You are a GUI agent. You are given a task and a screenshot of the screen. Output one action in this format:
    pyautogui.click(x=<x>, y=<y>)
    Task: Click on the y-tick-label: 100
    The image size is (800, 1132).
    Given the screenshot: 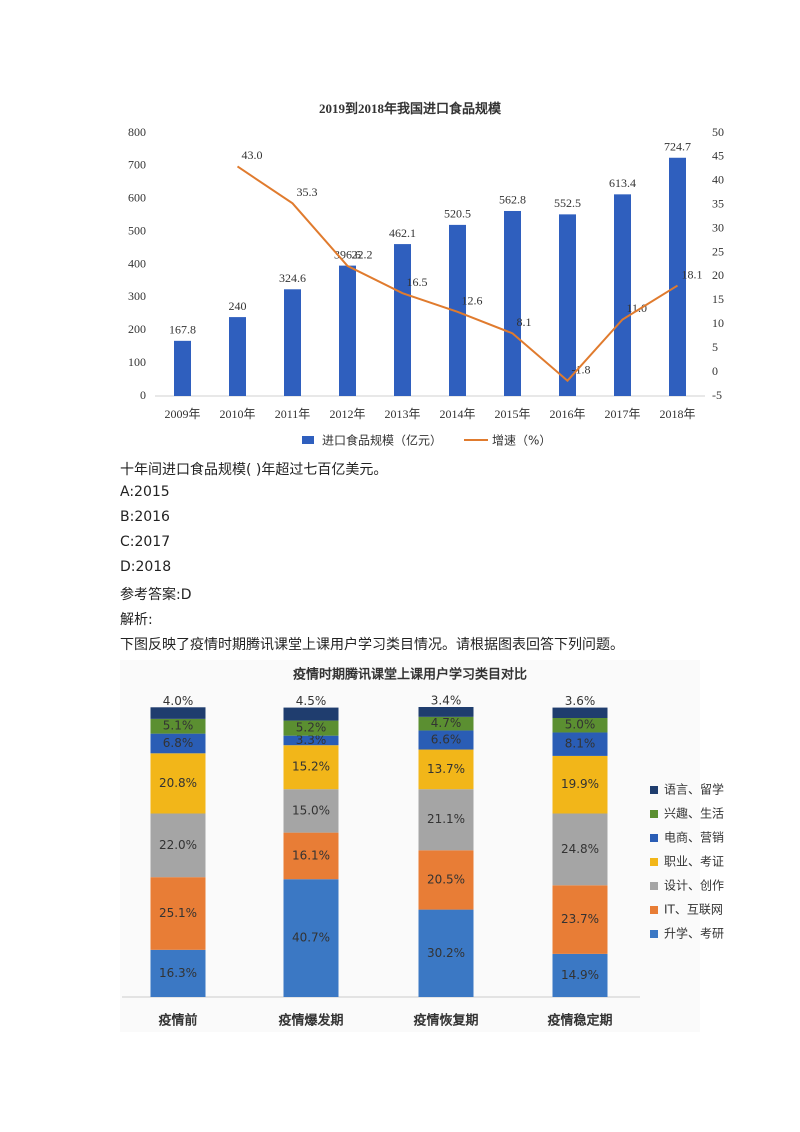 What is the action you would take?
    pyautogui.click(x=137, y=362)
    